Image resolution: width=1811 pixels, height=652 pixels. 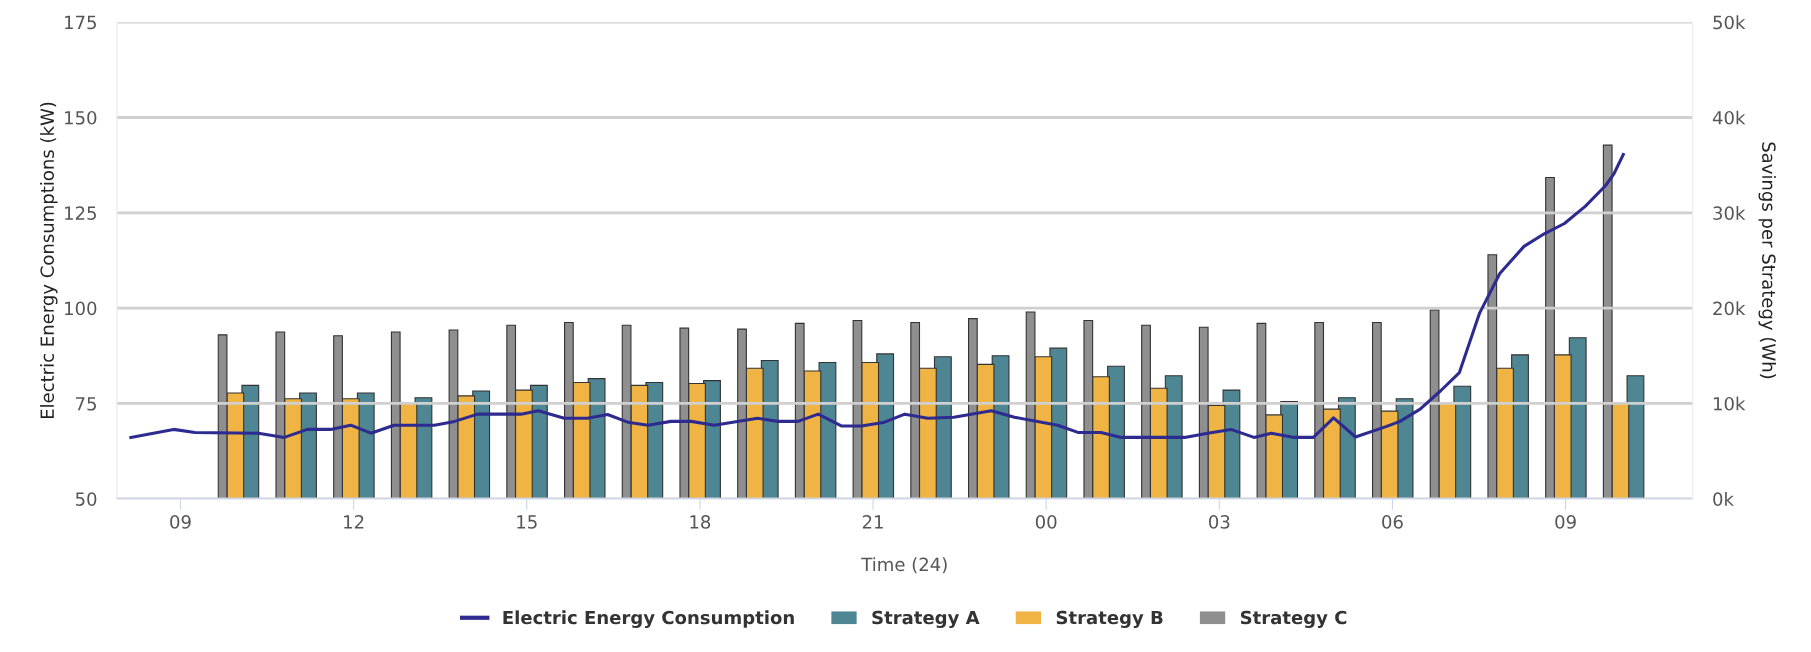 I want to click on x-tick-label: 03, so click(x=1219, y=522).